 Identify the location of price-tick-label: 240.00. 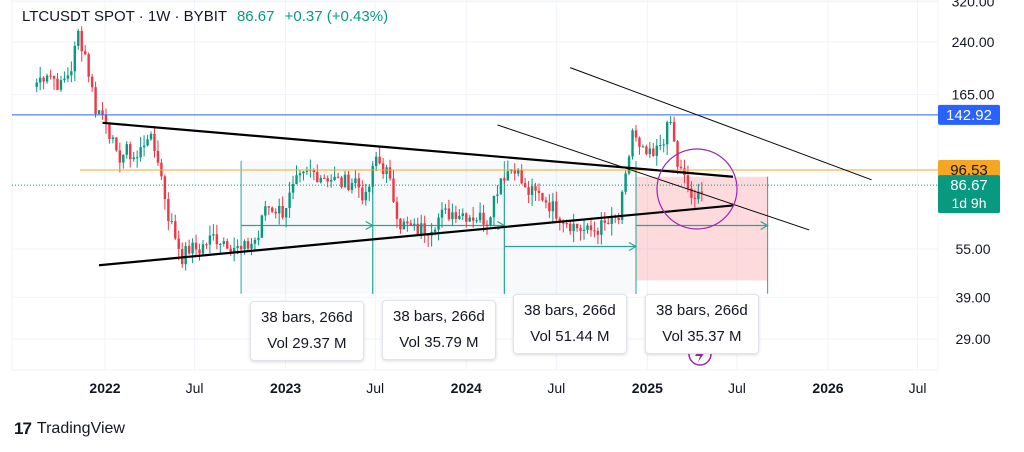
(973, 42).